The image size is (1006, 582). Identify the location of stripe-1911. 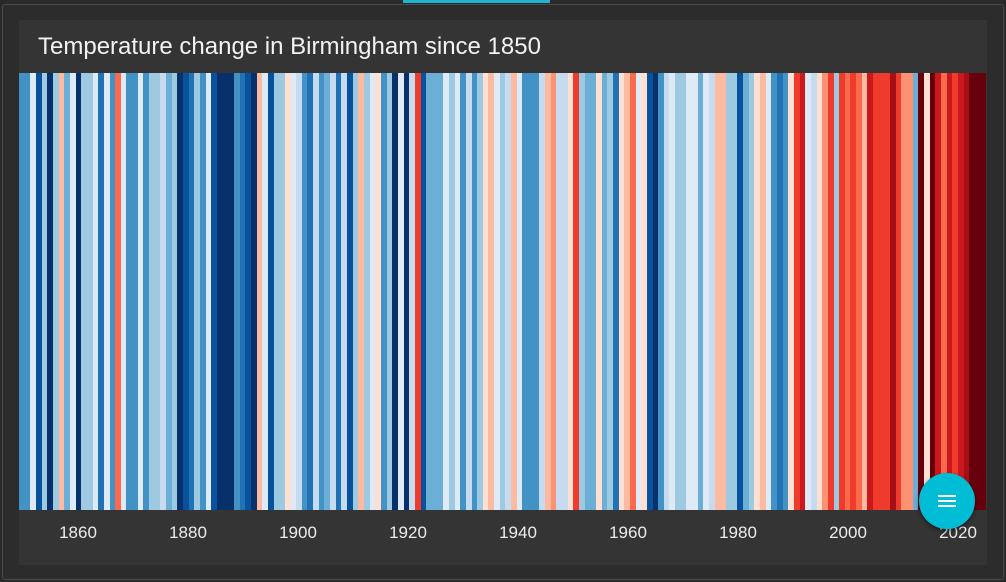
(367, 291).